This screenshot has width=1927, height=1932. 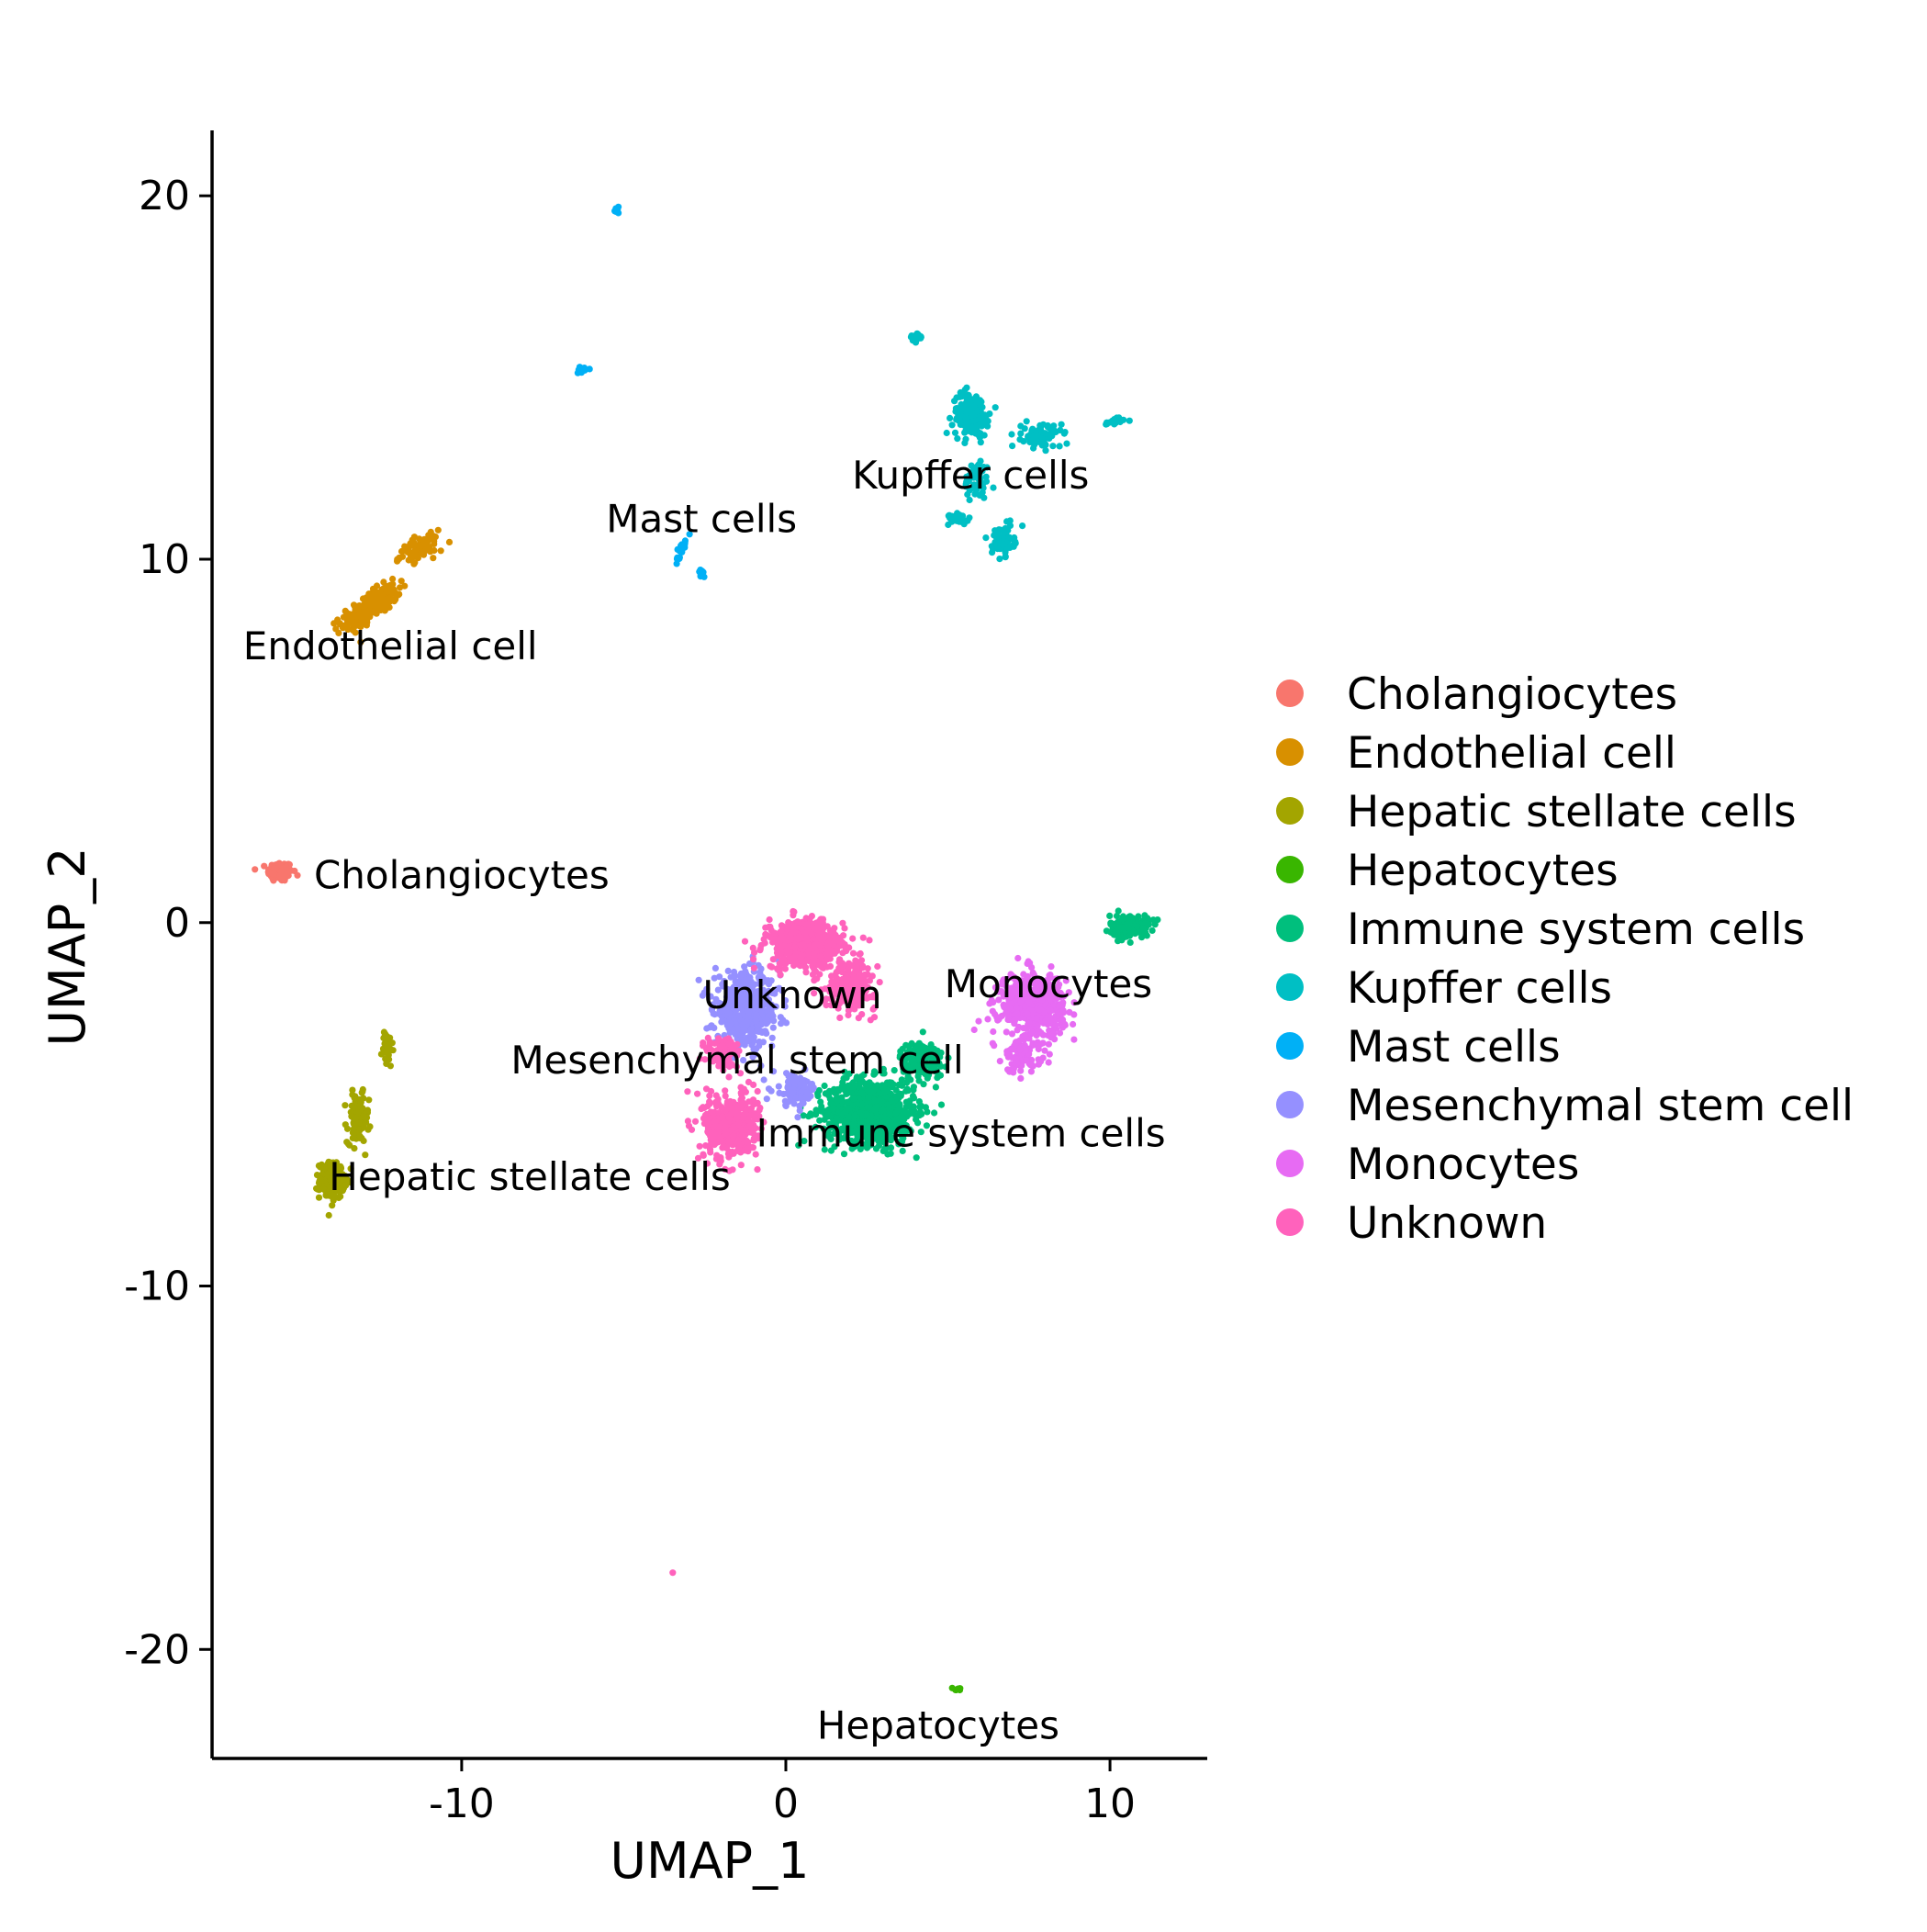 What do you see at coordinates (776, 1242) in the screenshot?
I see `series-unknown` at bounding box center [776, 1242].